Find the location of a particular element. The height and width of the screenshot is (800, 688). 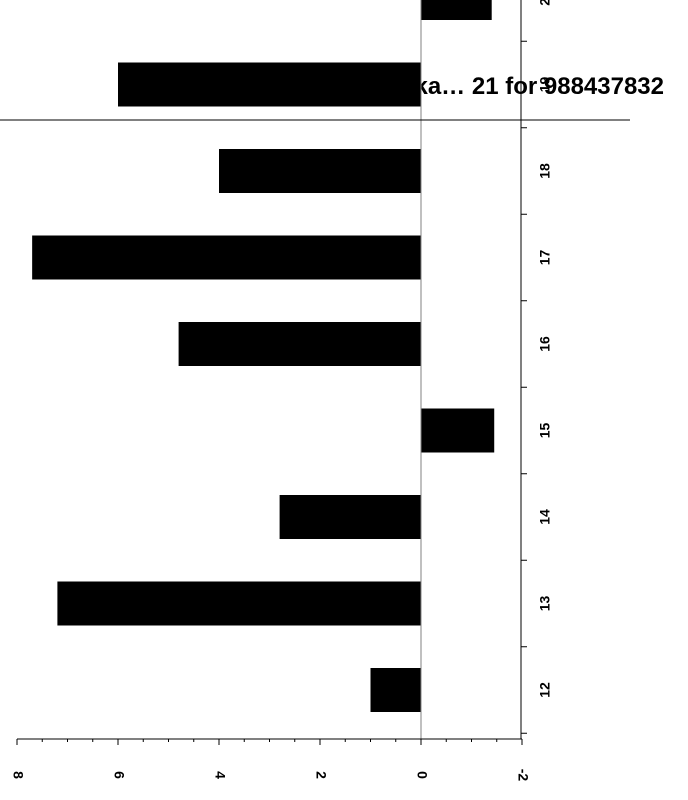

category-tick-label-12: 12 is located at coordinates (545, 690).